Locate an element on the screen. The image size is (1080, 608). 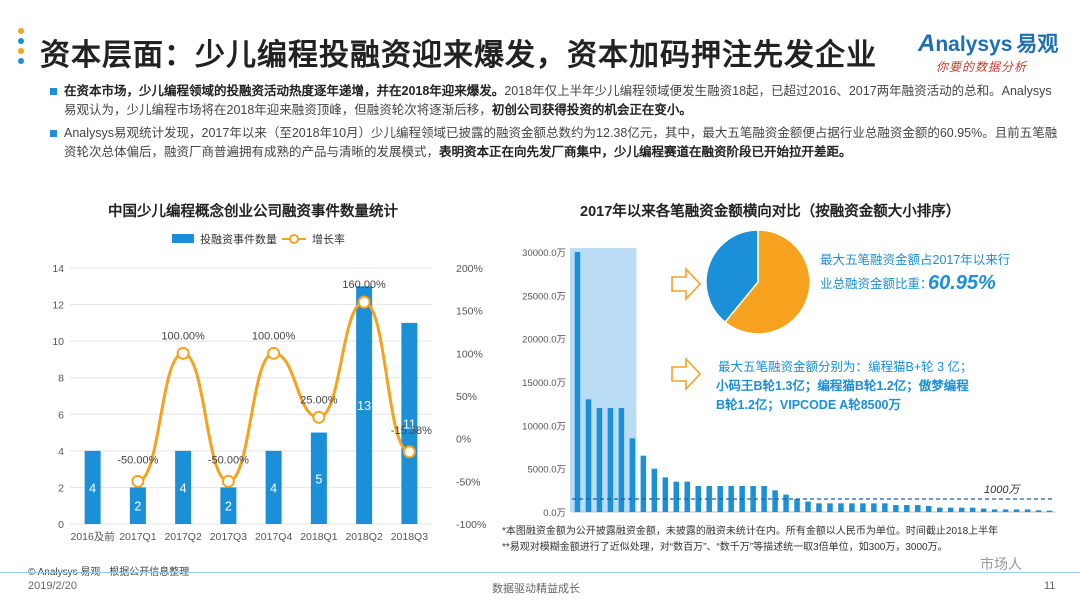
source-text: © Analysys 易观 · 根据公开信息整理 is located at coordinates (108, 570).